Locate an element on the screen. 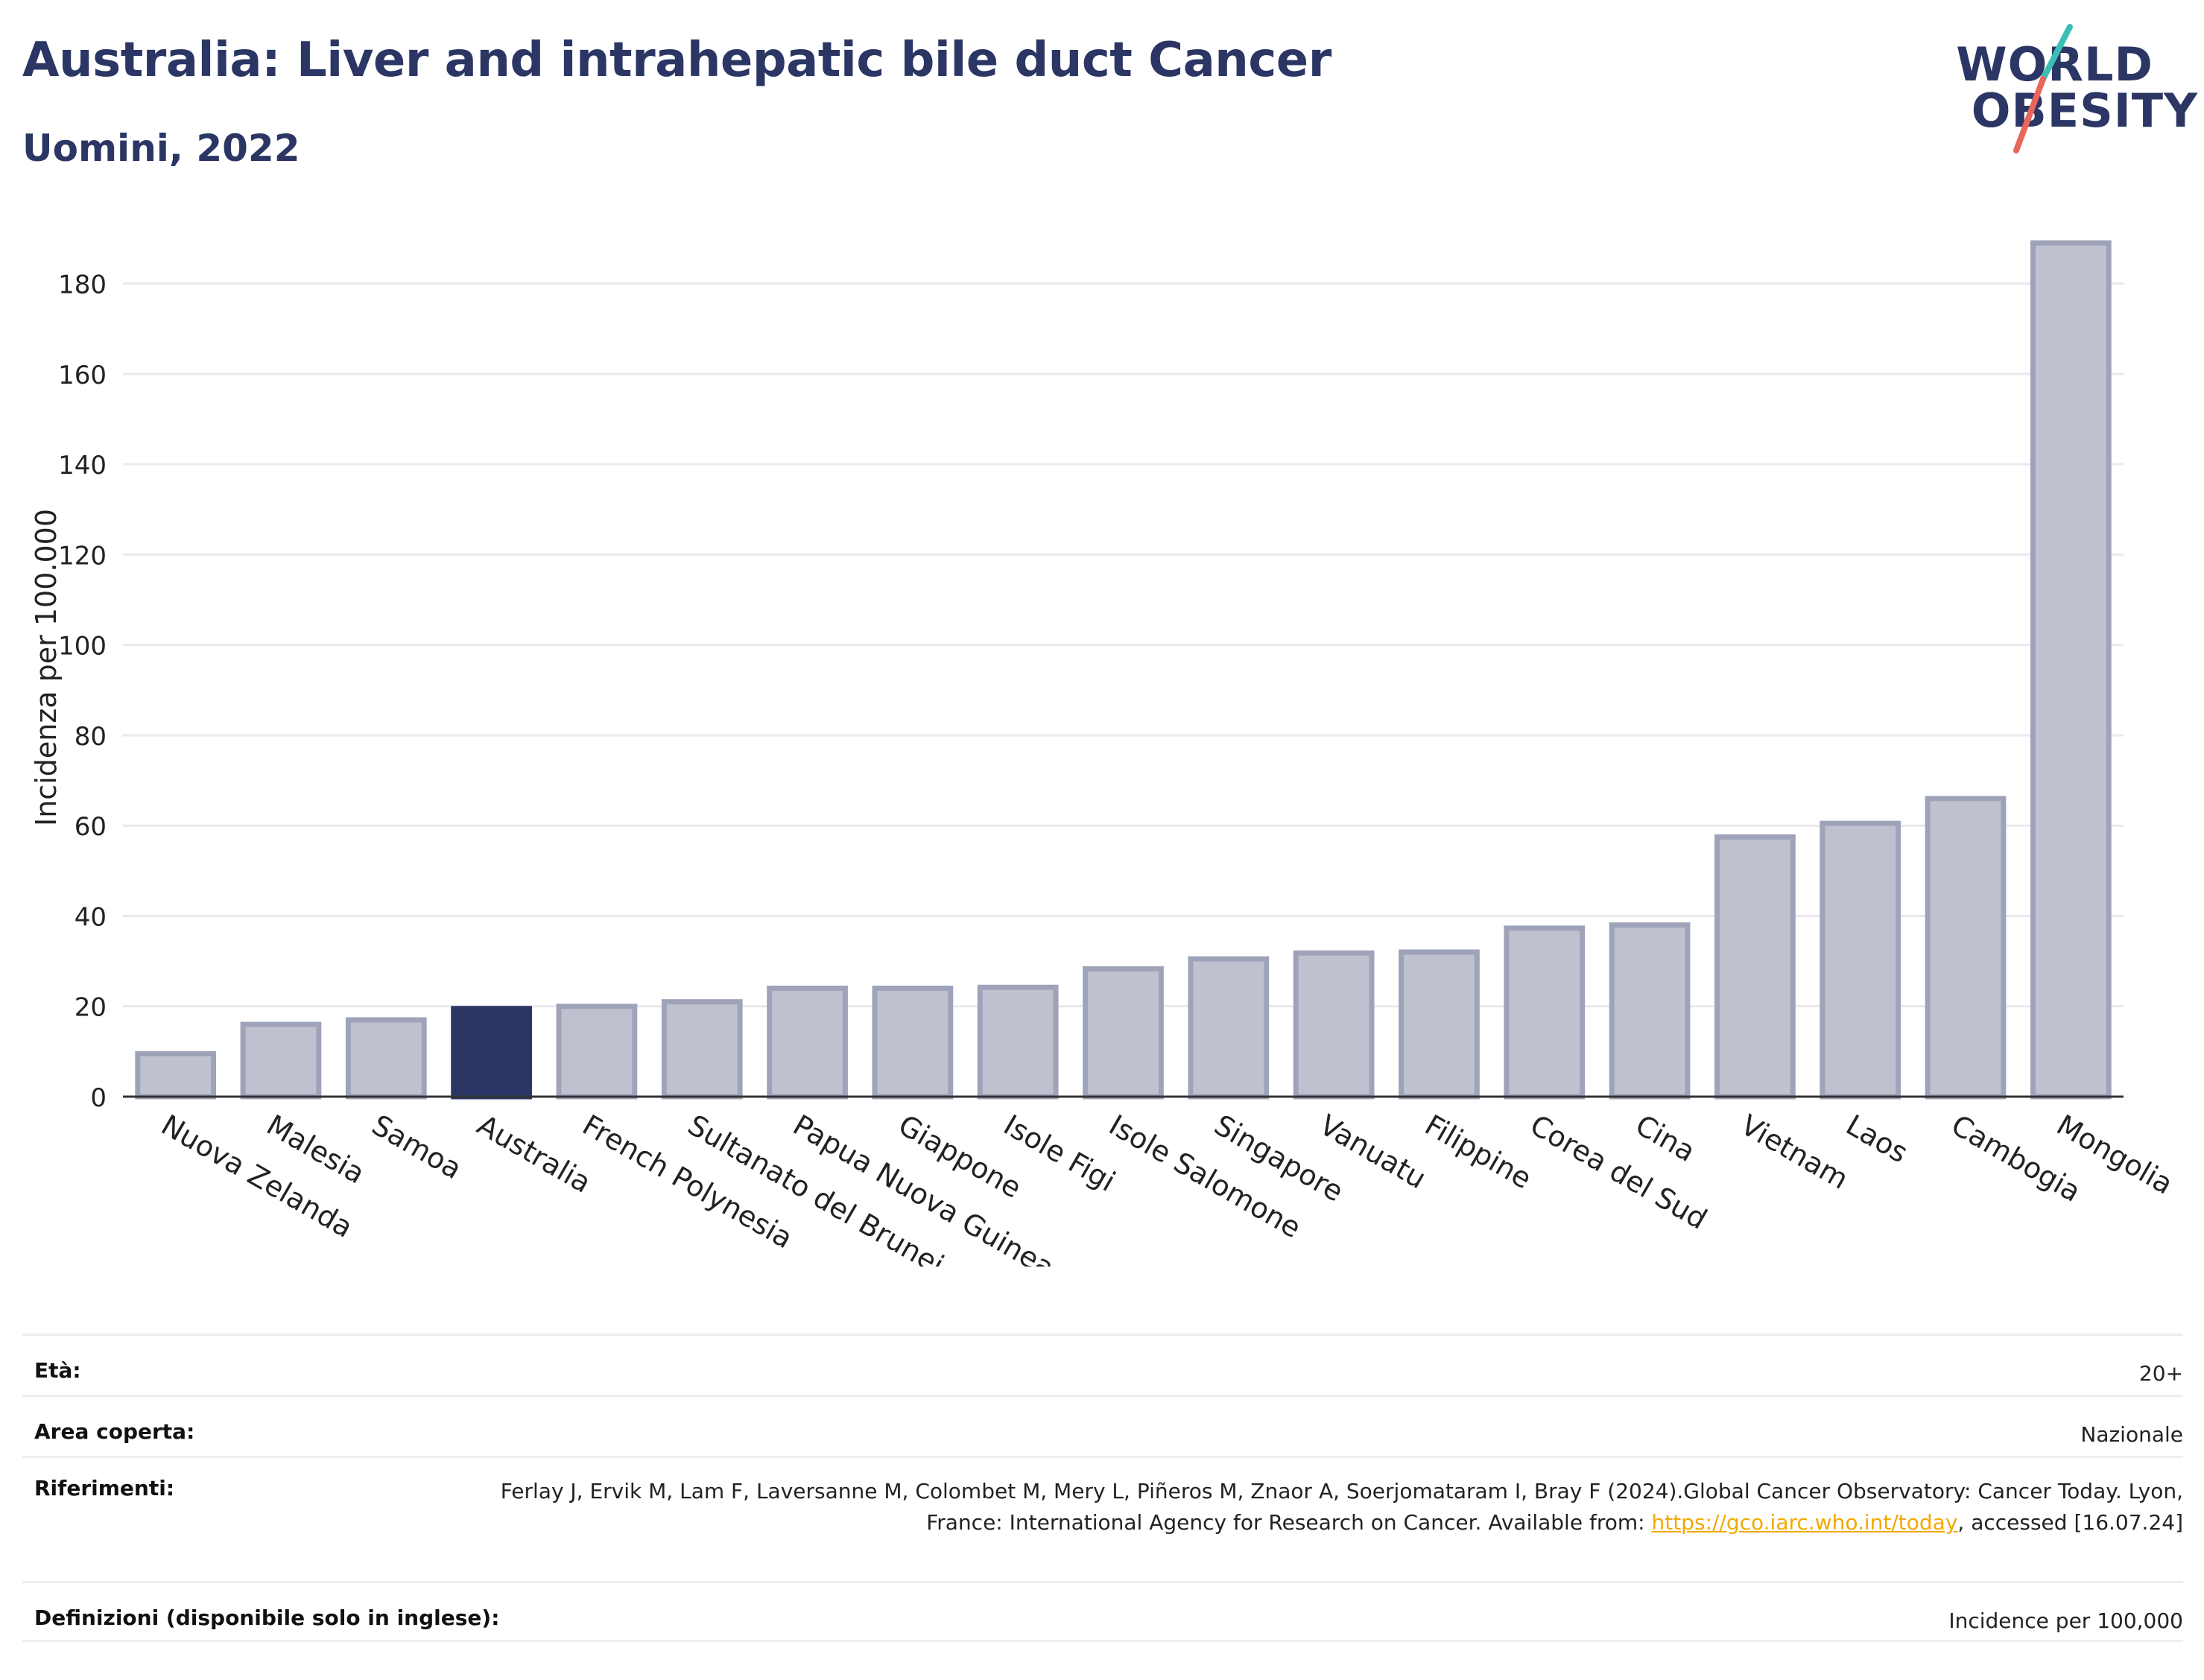 This screenshot has height=1680, width=2204. meta-label: Area coperta: is located at coordinates (114, 1431).